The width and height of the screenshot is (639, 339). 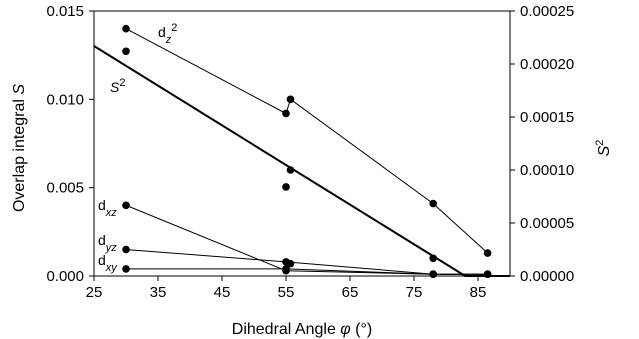 I want to click on x-tick-label: 85, so click(x=478, y=292).